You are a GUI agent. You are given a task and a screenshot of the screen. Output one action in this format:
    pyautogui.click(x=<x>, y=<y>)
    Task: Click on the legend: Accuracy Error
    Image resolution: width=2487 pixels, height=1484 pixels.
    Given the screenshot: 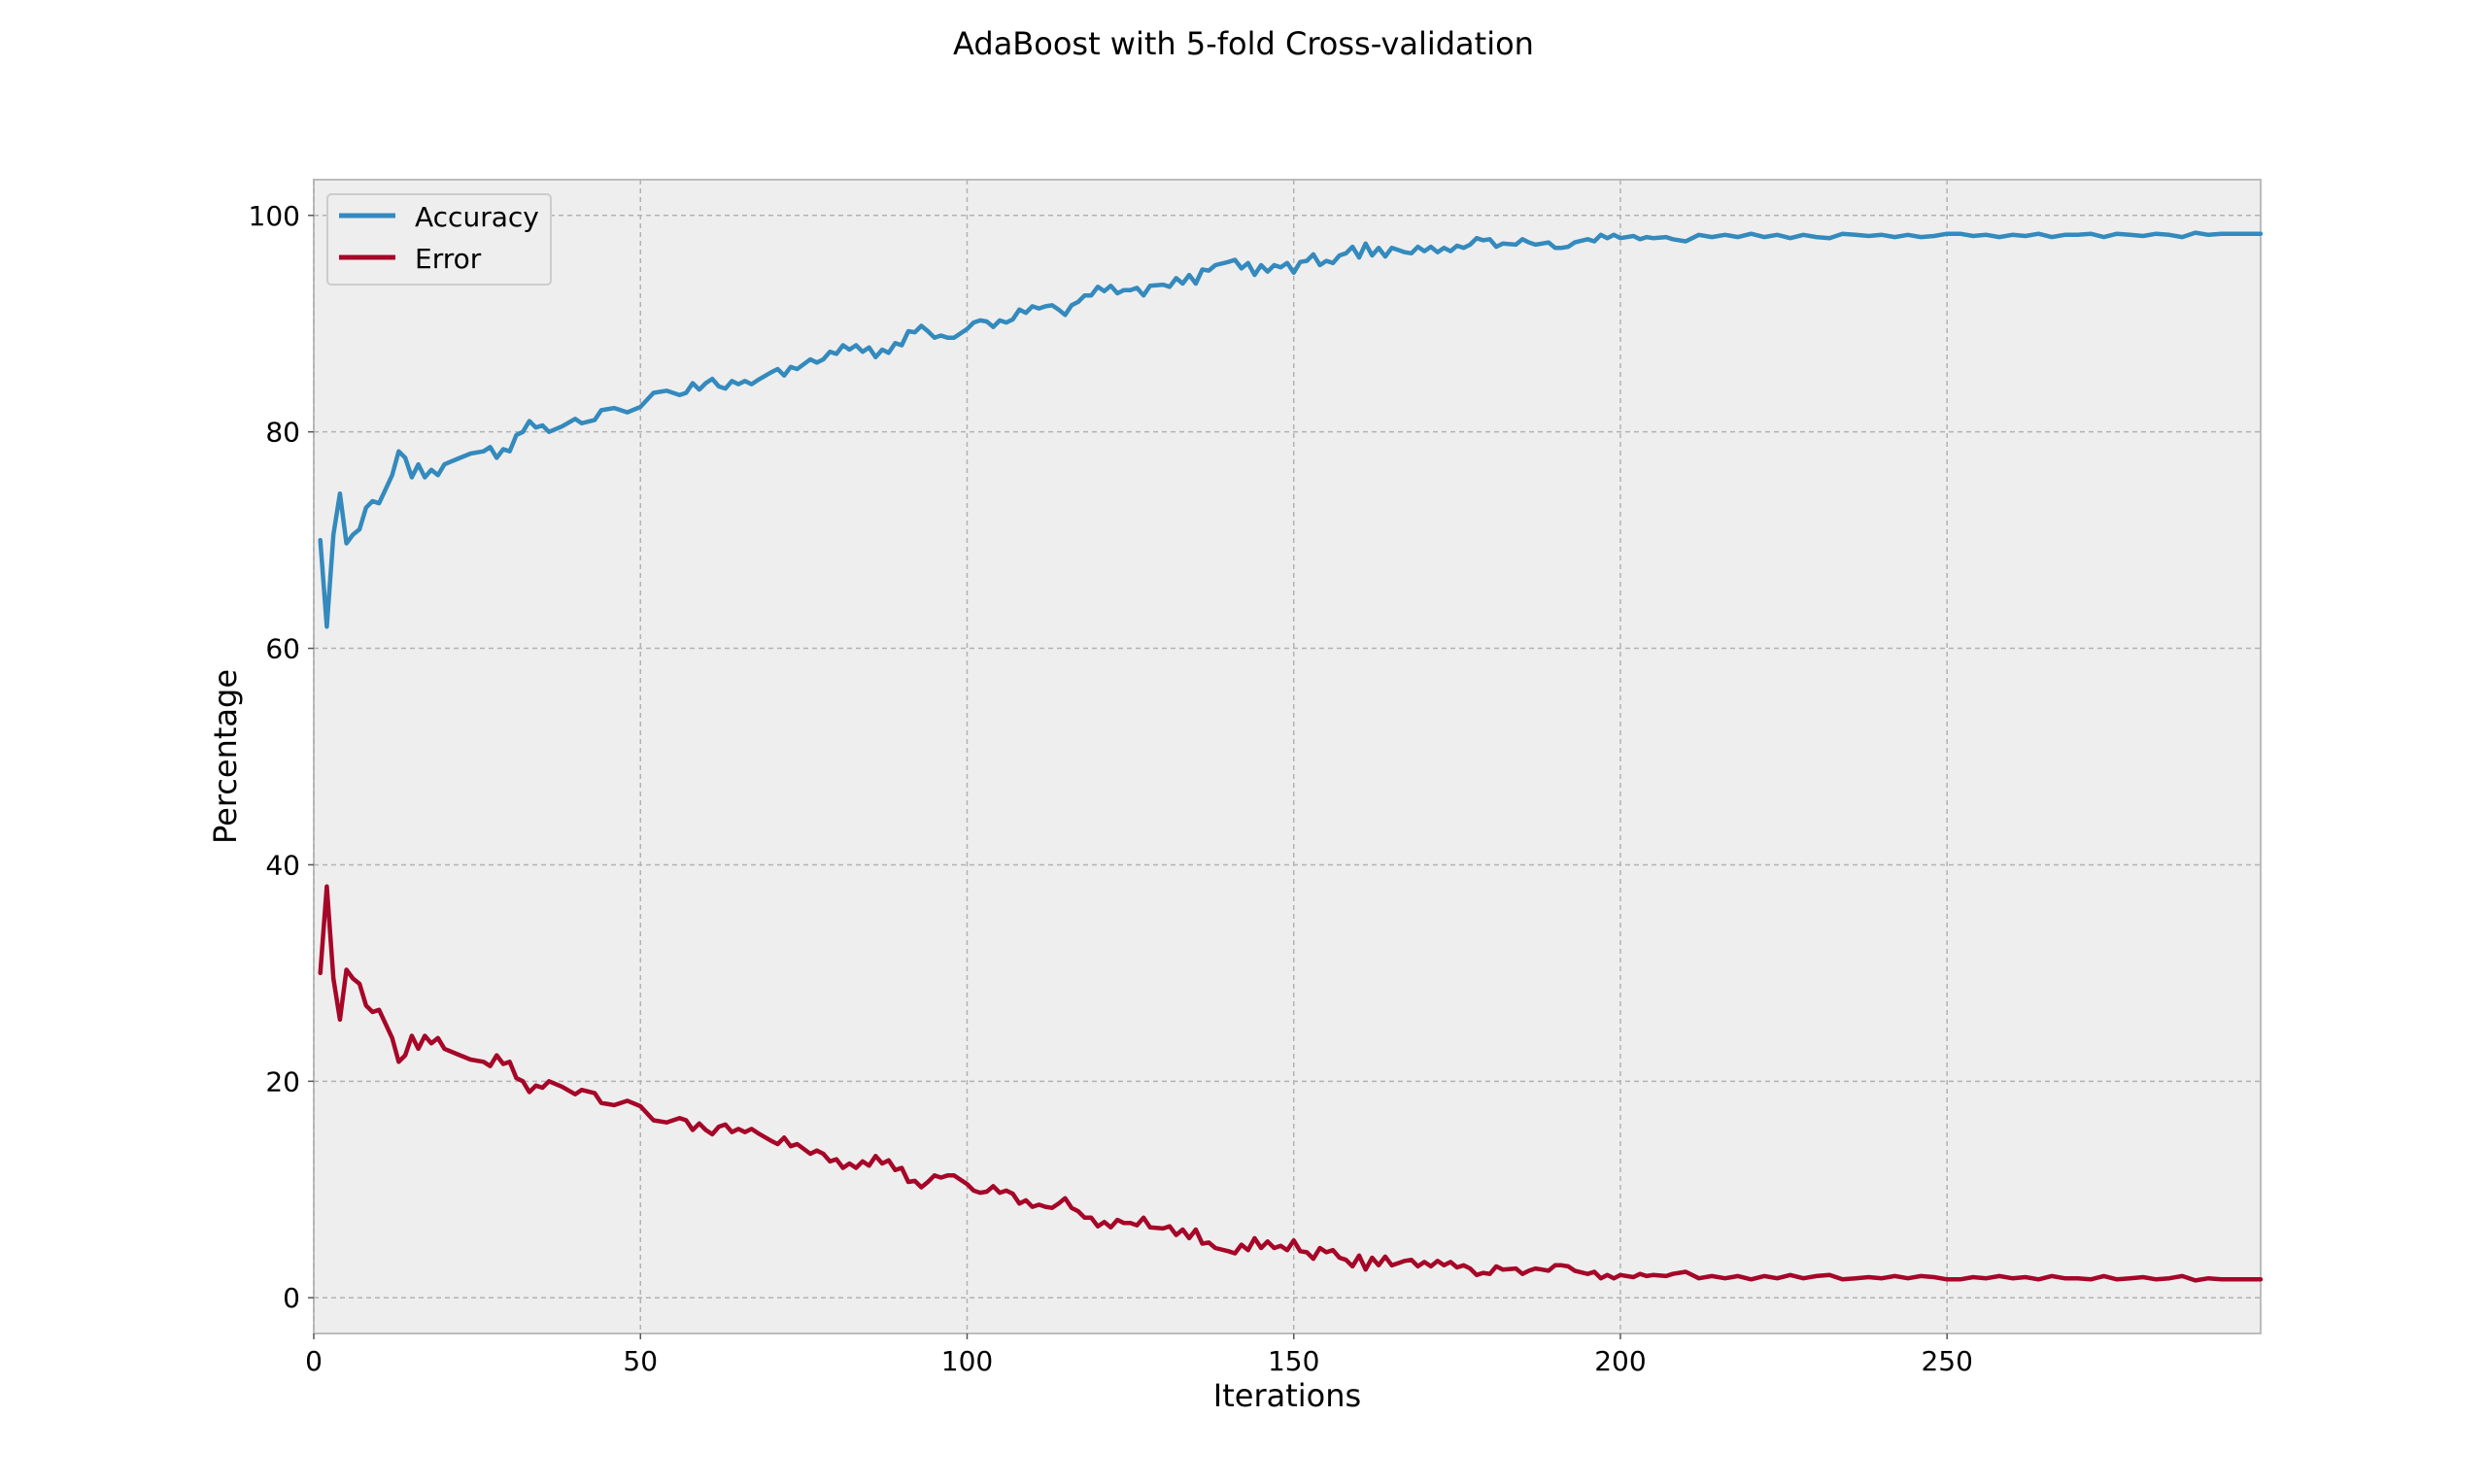 What is the action you would take?
    pyautogui.click(x=439, y=239)
    